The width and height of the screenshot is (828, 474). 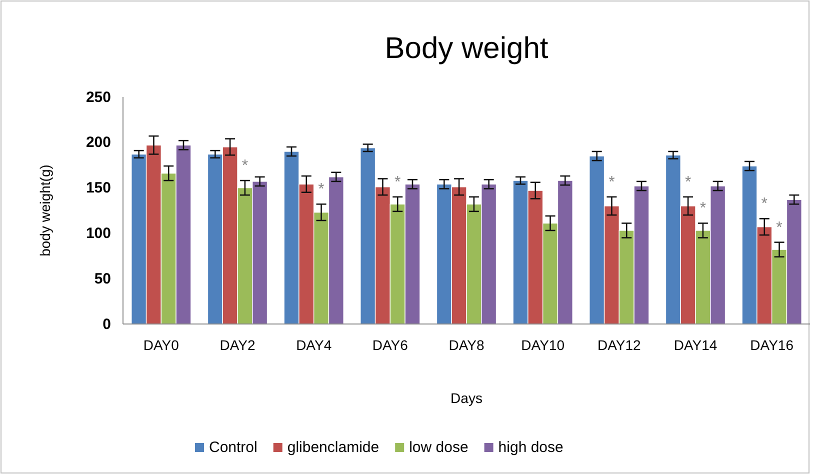 What do you see at coordinates (98, 97) in the screenshot?
I see `y-tick-label: 250` at bounding box center [98, 97].